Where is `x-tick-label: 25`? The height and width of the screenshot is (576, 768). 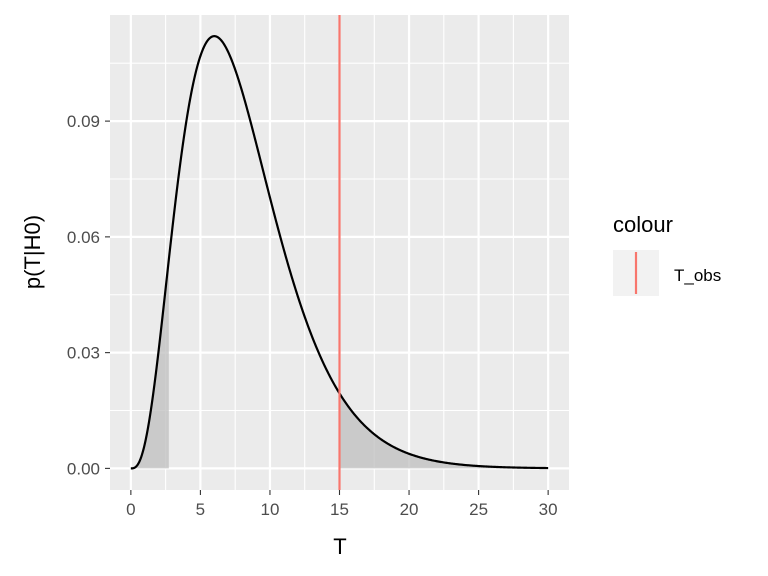 x-tick-label: 25 is located at coordinates (478, 509).